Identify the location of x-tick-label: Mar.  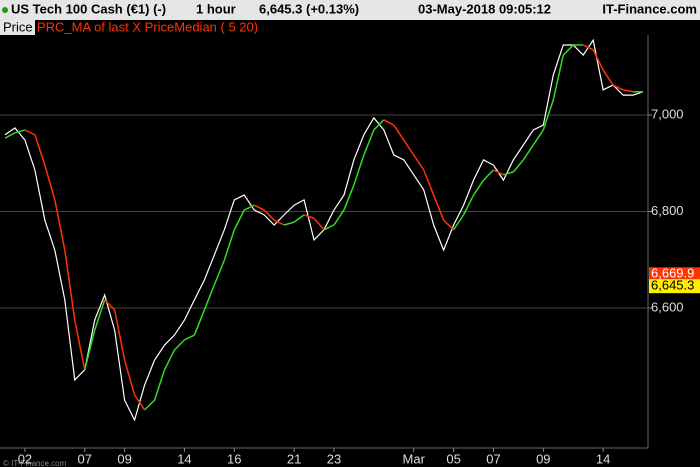
(414, 458).